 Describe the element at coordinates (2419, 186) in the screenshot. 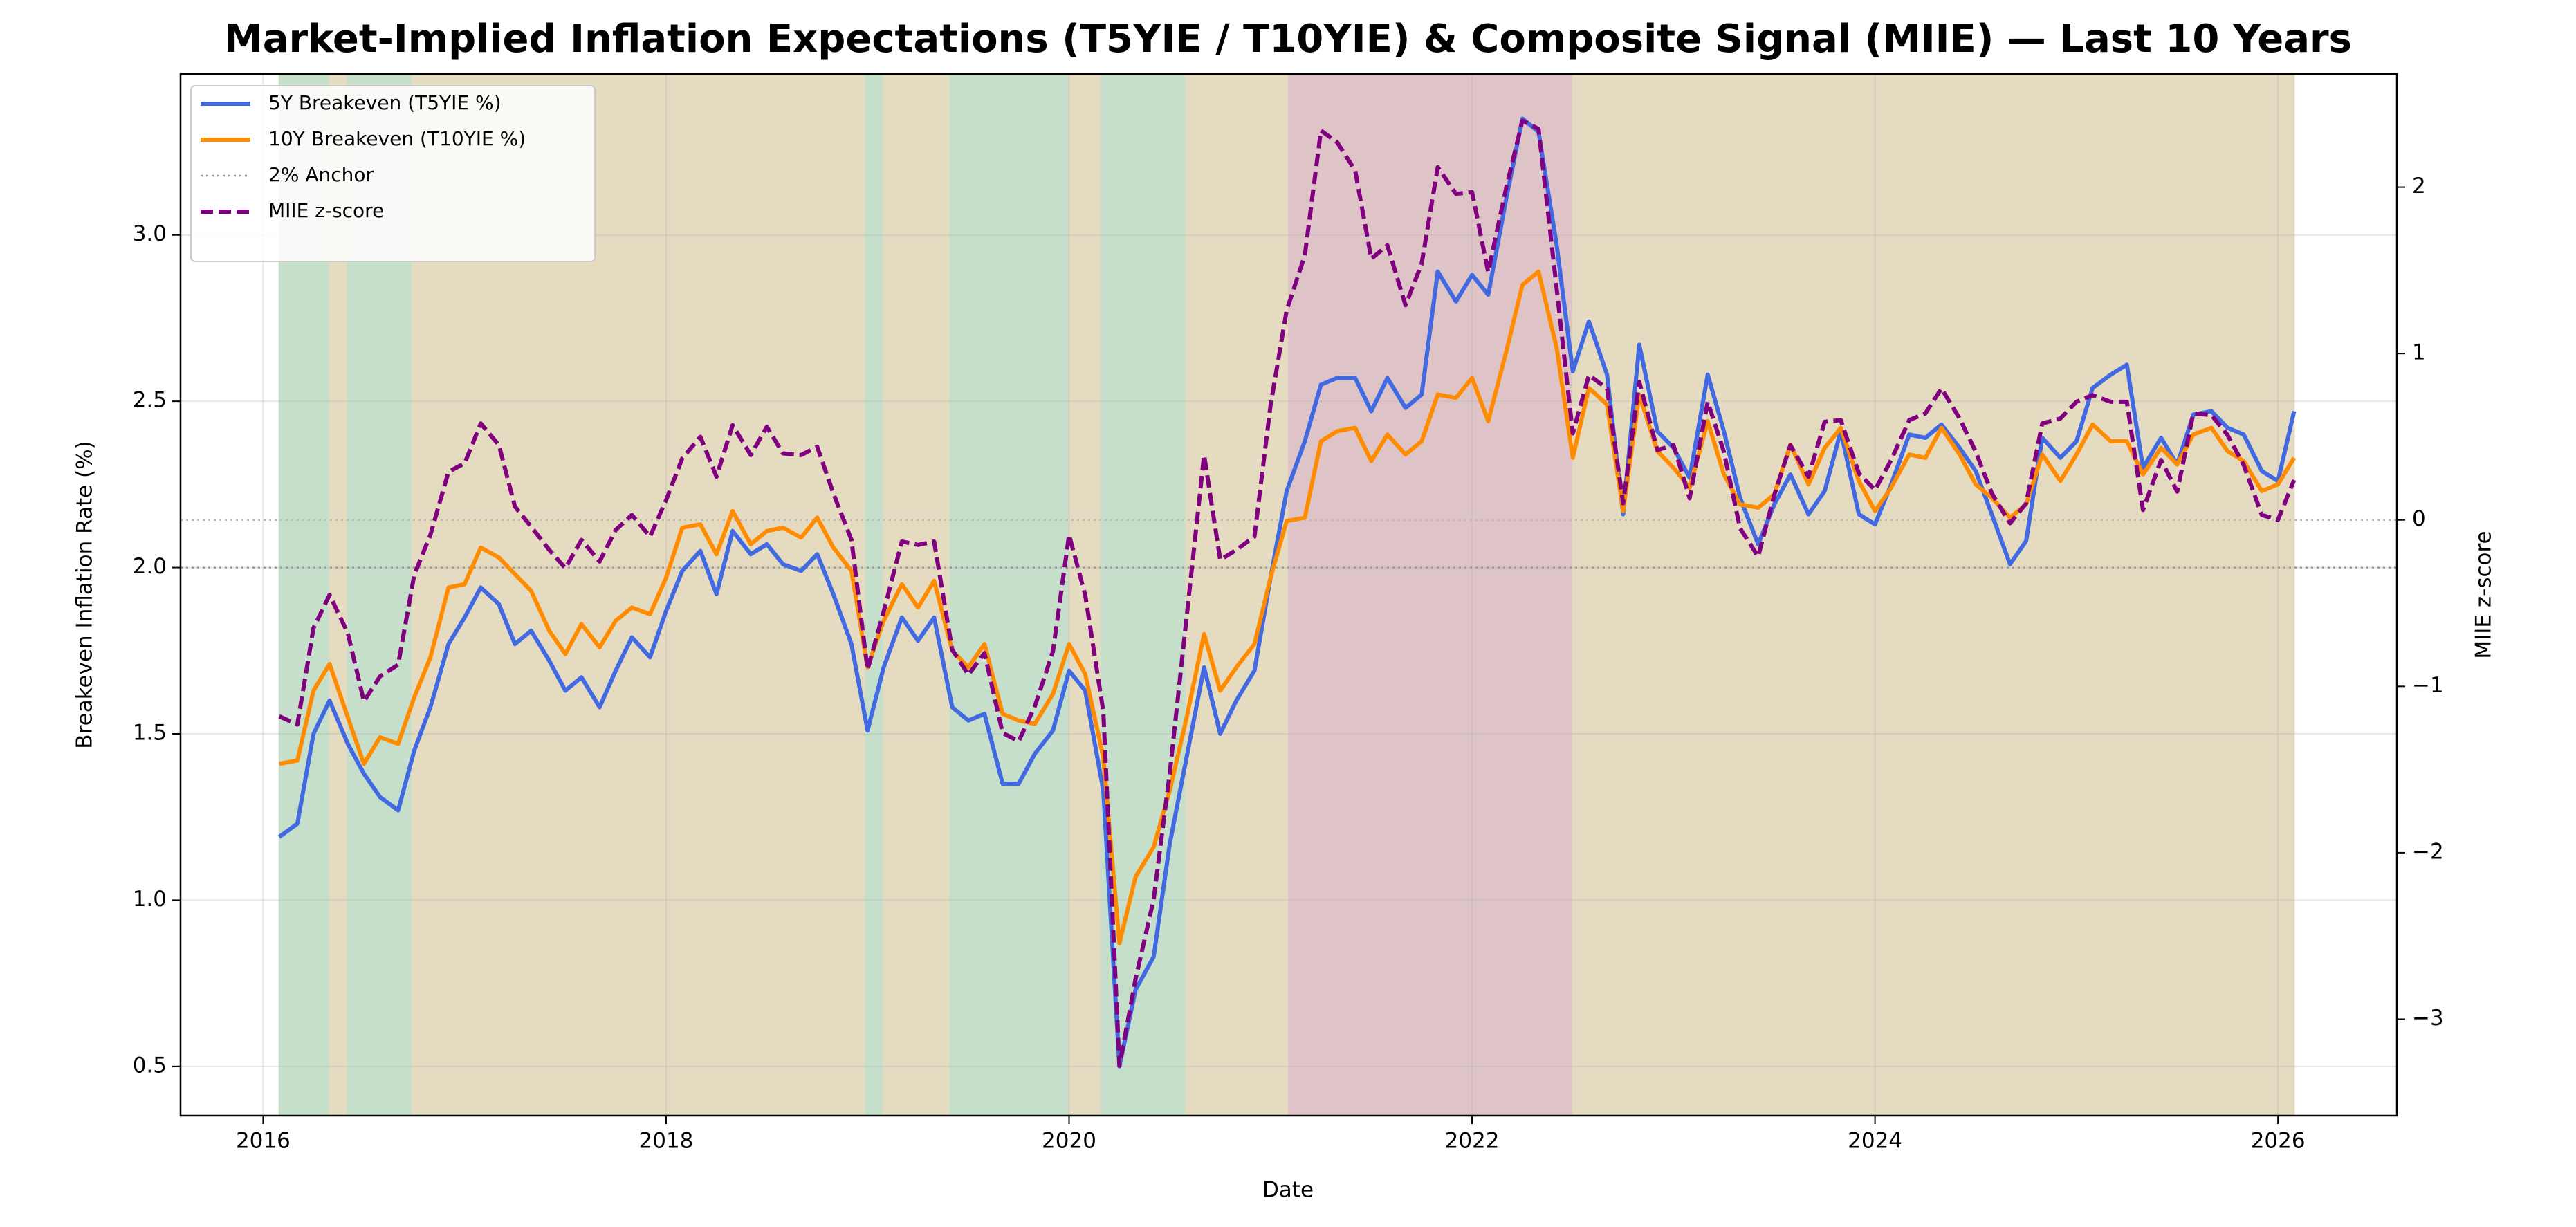

I see `y2-tick-label: 2` at that location.